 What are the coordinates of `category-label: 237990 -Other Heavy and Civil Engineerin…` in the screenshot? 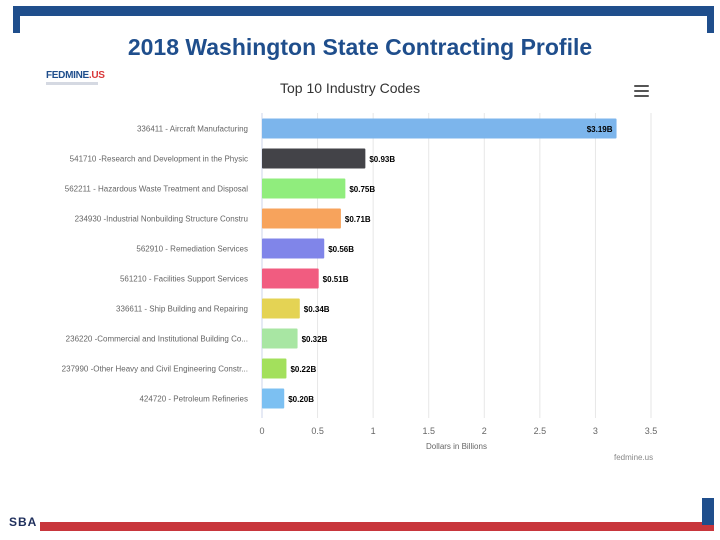 It's located at (155, 369).